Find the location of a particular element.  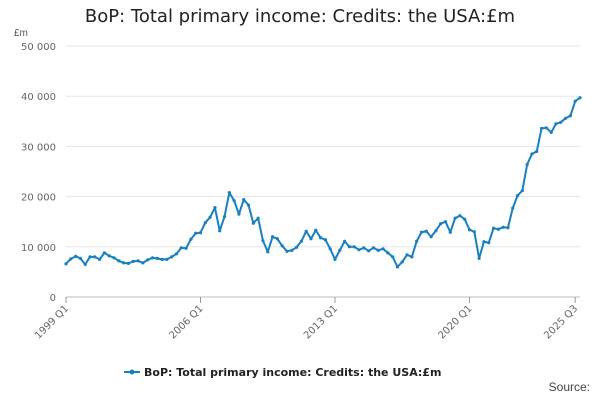

y-axis-unit-label: £m is located at coordinates (21, 33).